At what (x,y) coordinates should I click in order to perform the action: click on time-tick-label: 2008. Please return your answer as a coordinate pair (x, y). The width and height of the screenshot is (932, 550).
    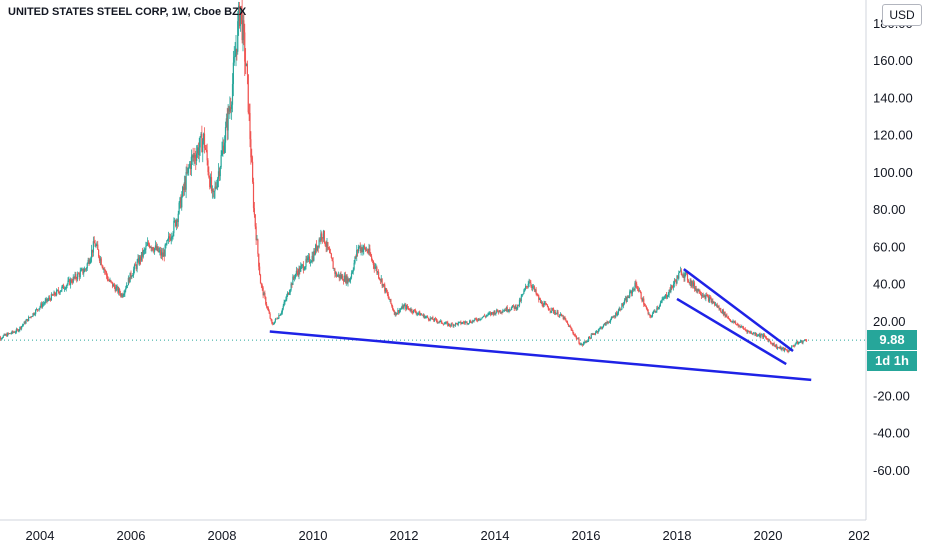
    Looking at the image, I should click on (222, 535).